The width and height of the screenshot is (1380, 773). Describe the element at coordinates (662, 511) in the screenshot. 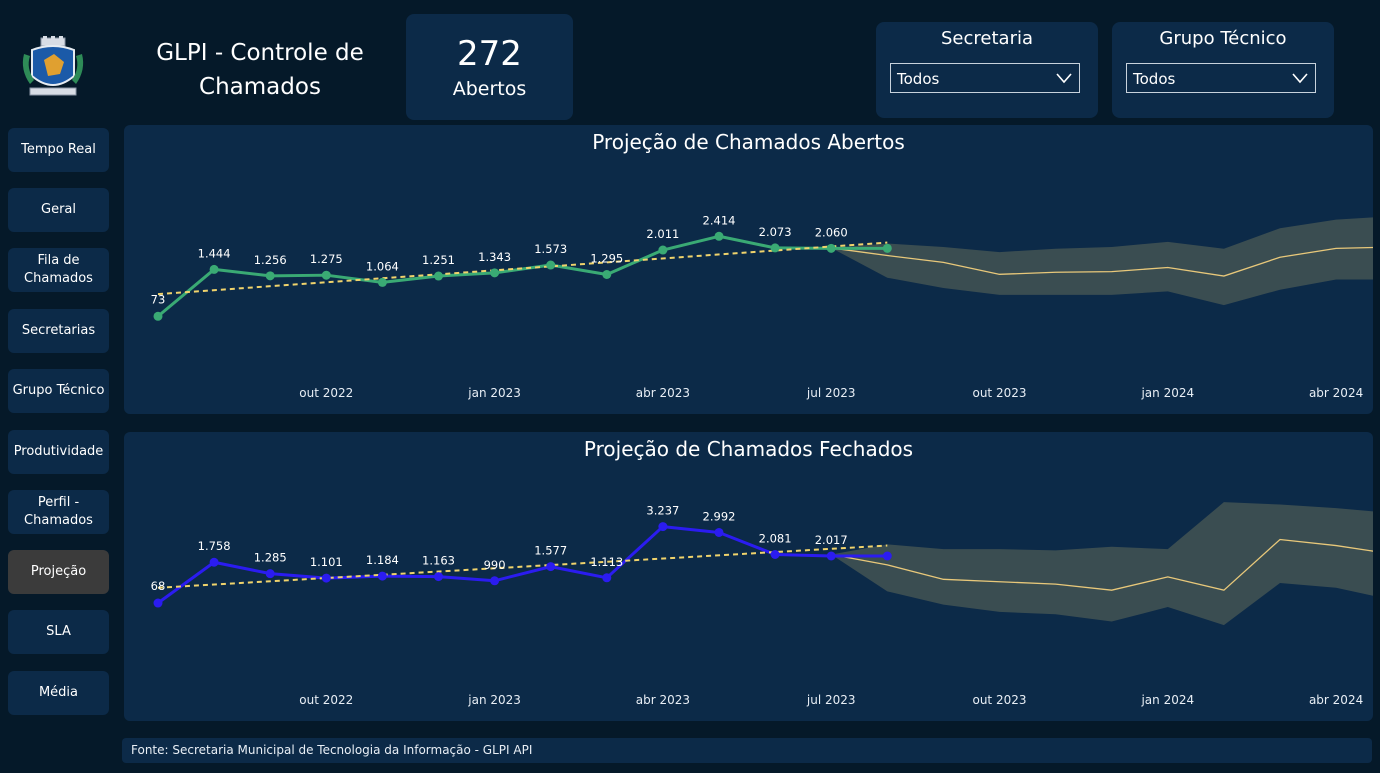

I see `fechados-data-label: 3.237` at that location.